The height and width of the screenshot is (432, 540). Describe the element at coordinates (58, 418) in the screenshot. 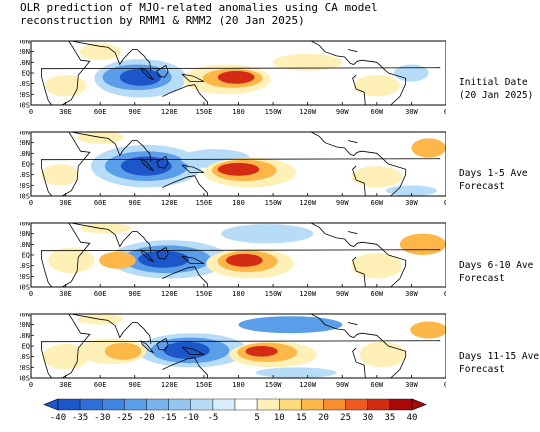

I see `colorbar-label: -40` at that location.